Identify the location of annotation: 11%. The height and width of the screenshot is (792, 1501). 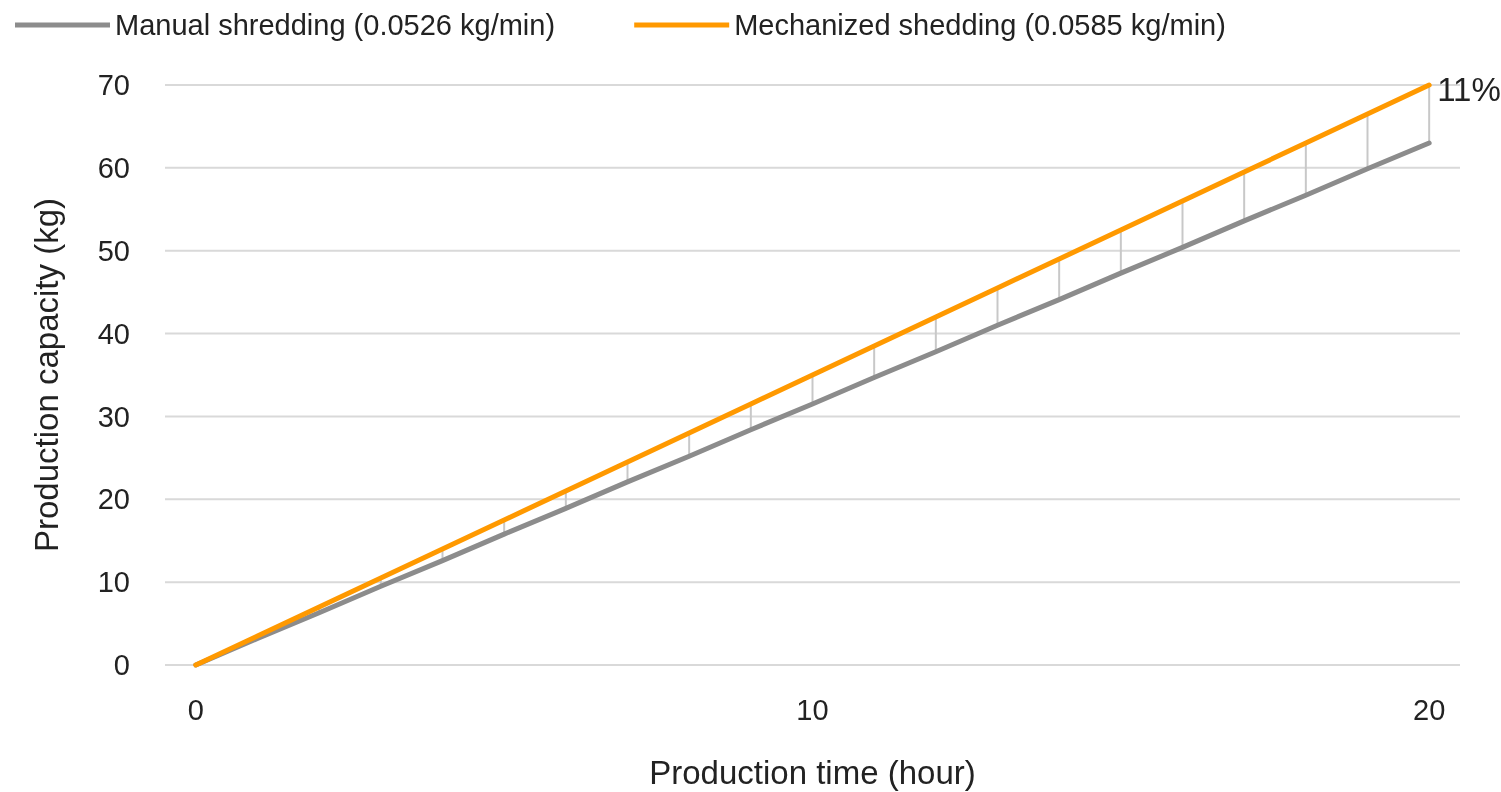
(1469, 89).